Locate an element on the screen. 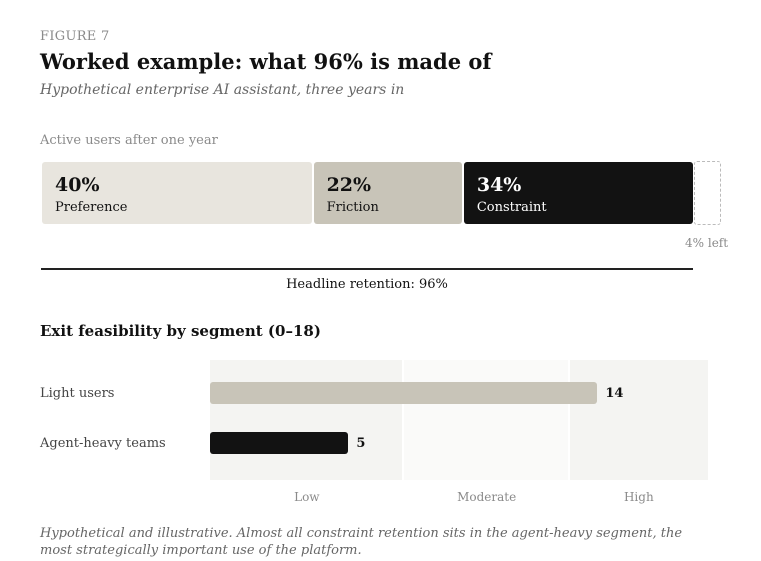 This screenshot has height=561, width=761. retention-section-label: Active users after one year is located at coordinates (129, 140).